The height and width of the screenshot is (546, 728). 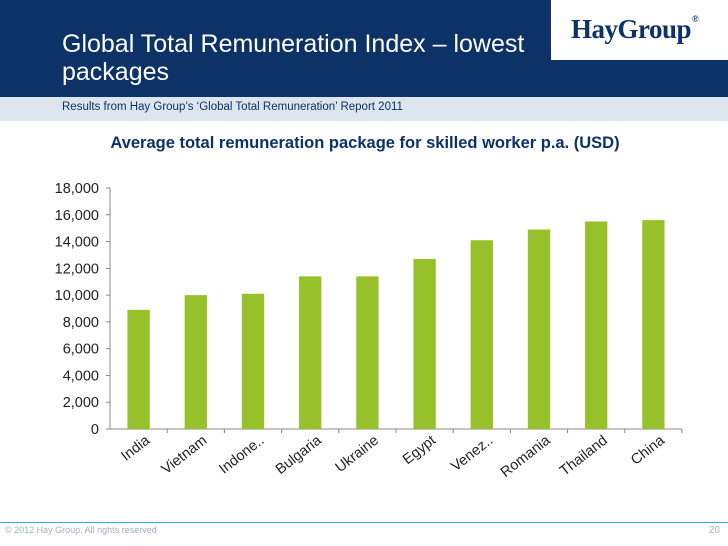 I want to click on y-tick-label: 14,000, so click(x=77, y=243).